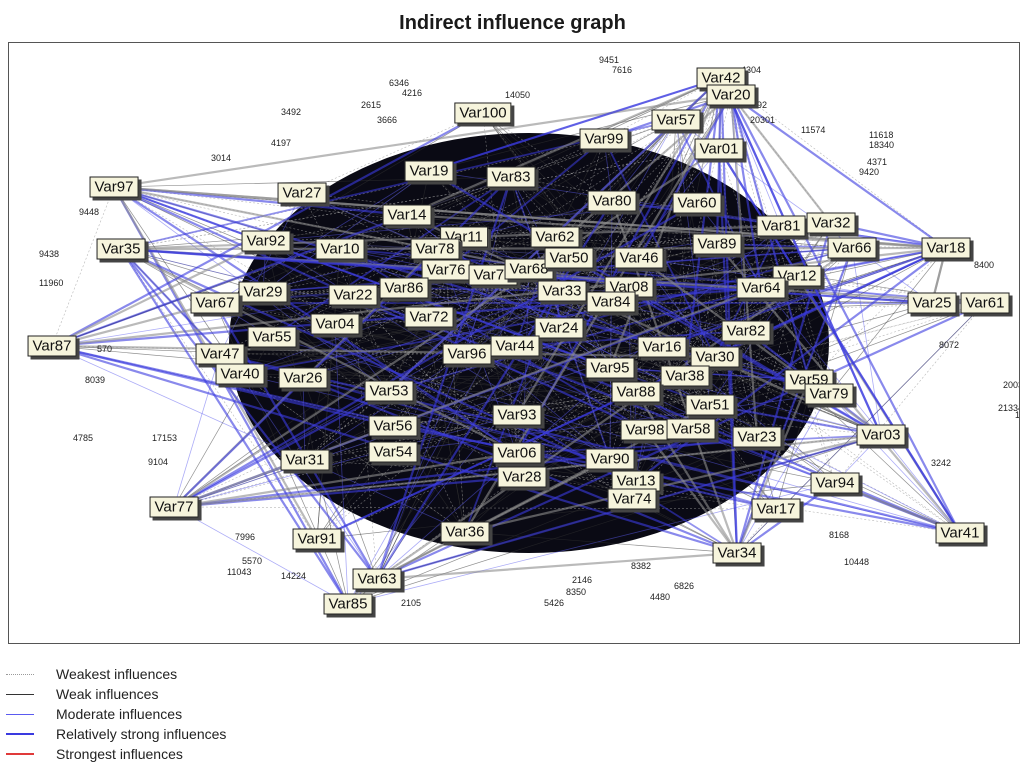  Describe the element at coordinates (483, 113) in the screenshot. I see `node-var100: Var100` at that location.